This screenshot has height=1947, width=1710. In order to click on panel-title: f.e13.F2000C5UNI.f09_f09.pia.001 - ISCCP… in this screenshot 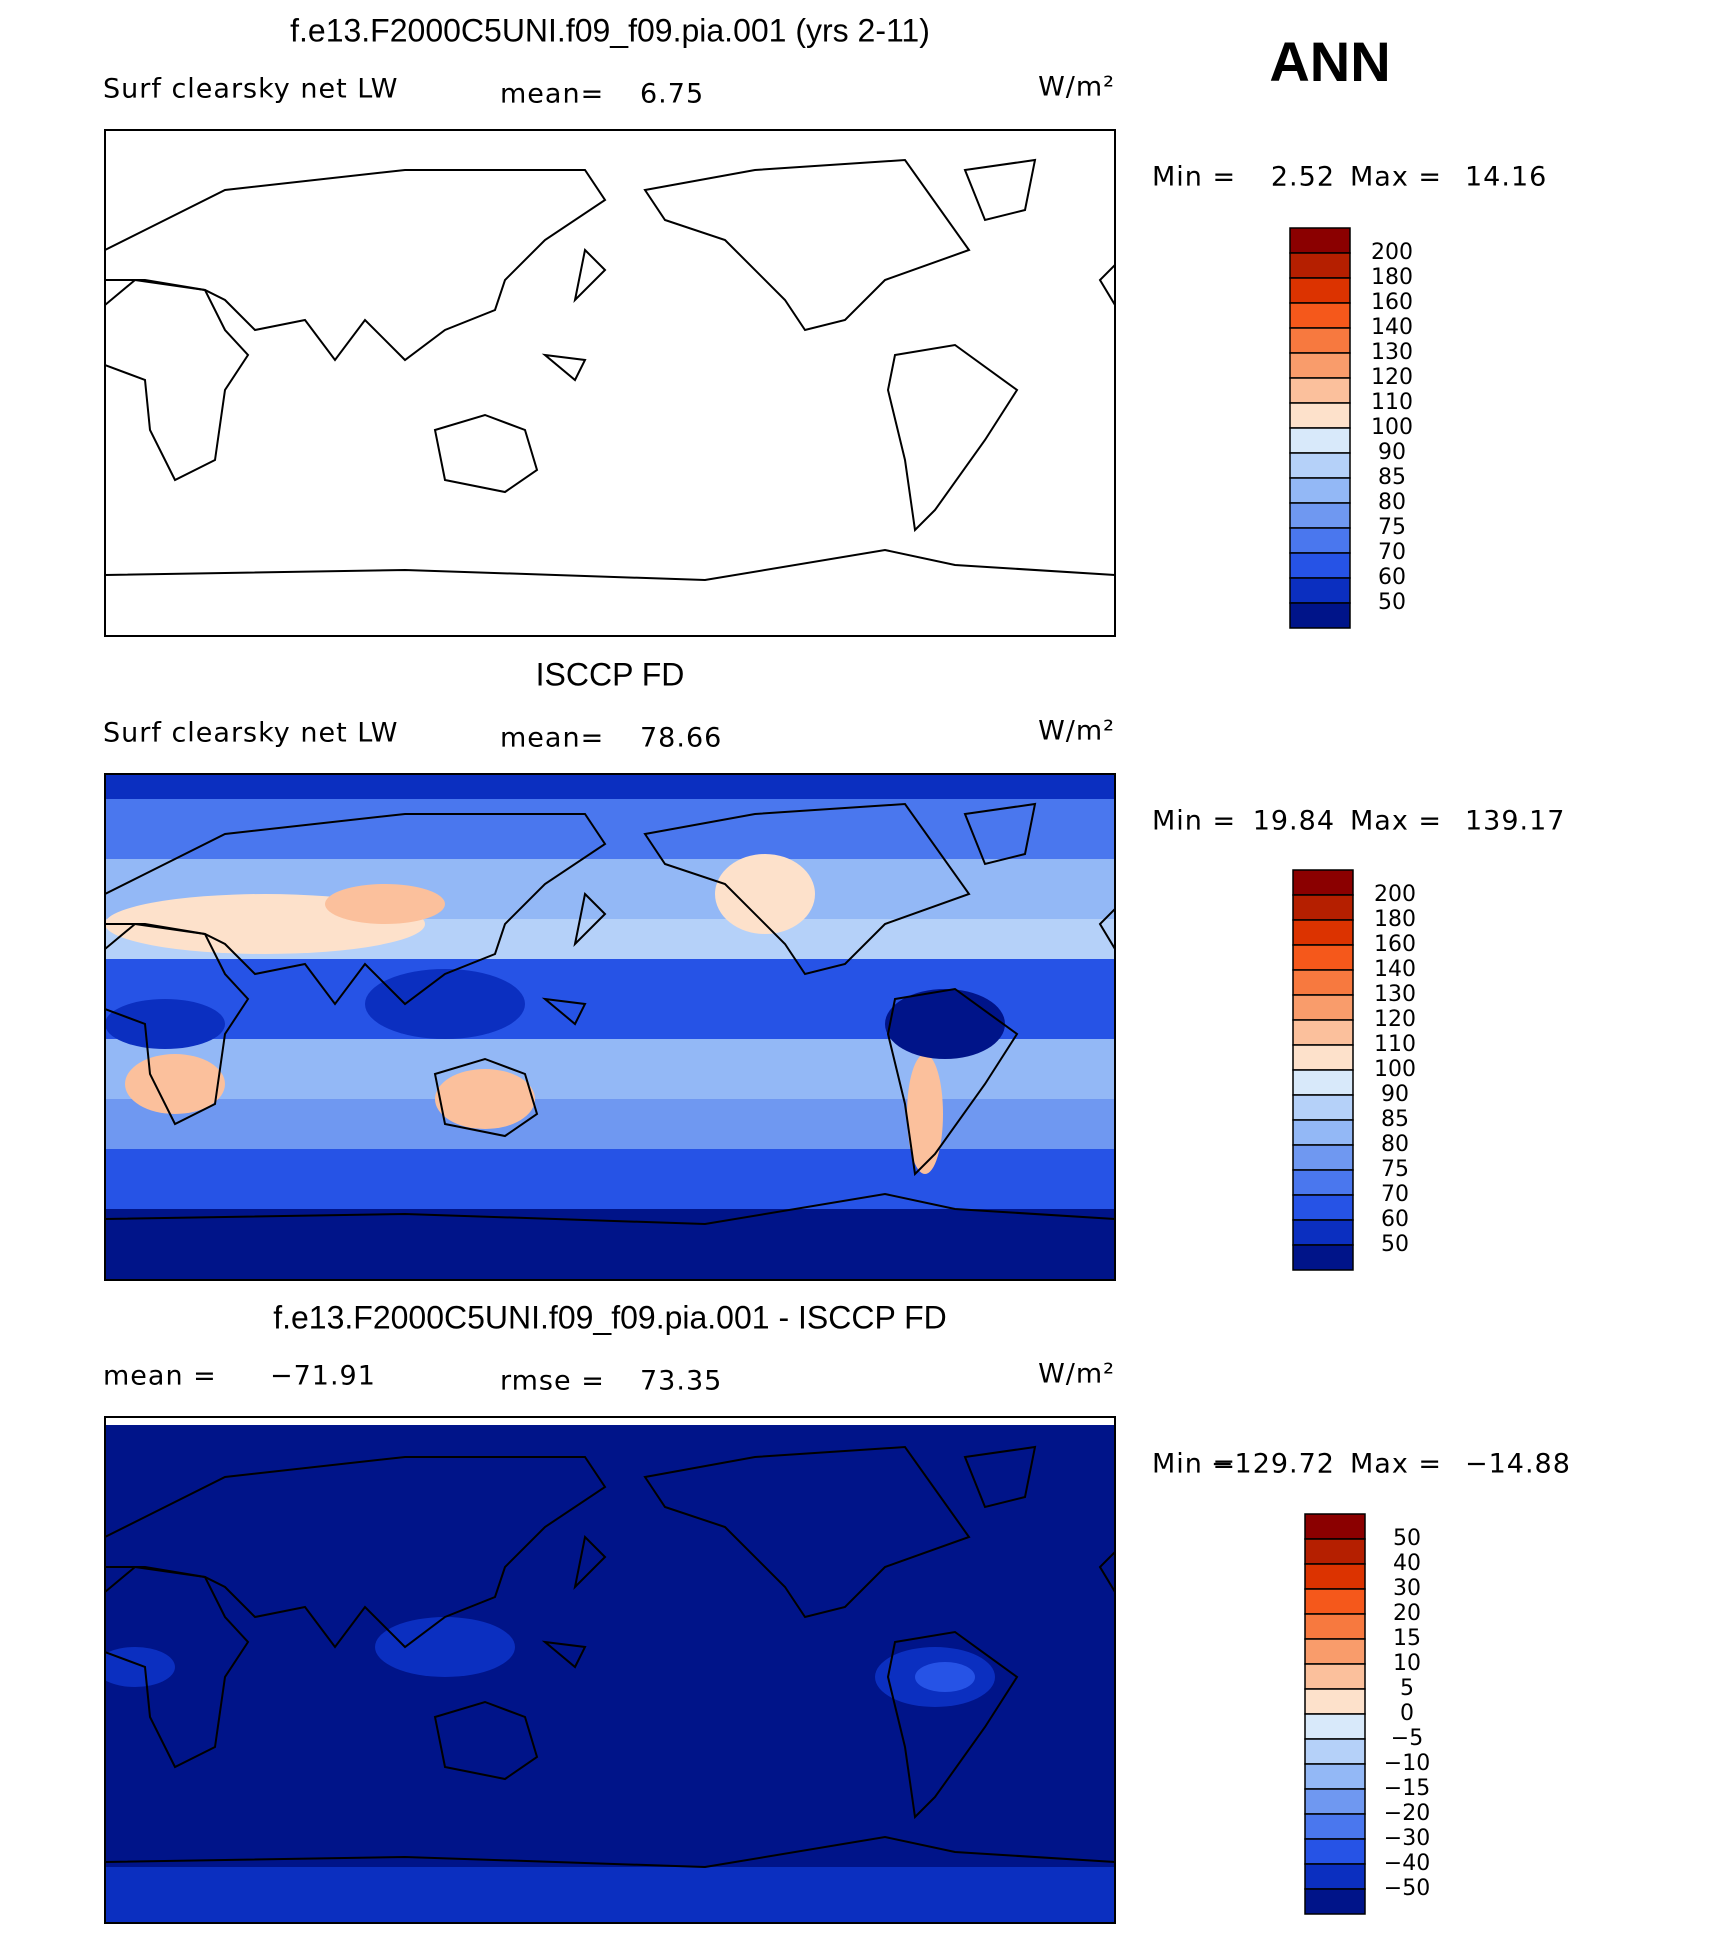, I will do `click(610, 1317)`.